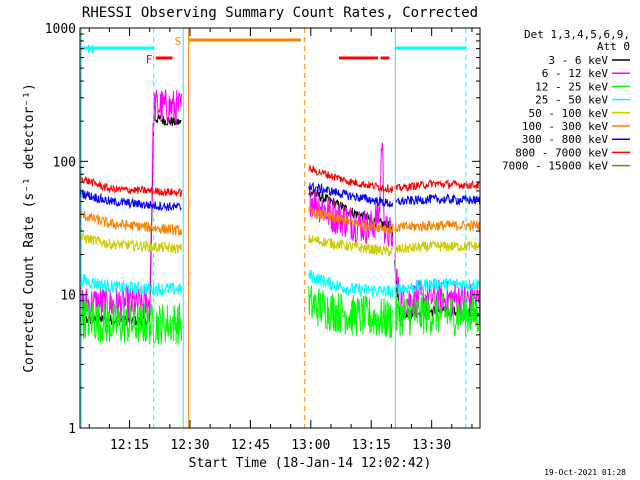 The width and height of the screenshot is (640, 480). What do you see at coordinates (613, 46) in the screenshot?
I see `legend-header-2: Att 0` at bounding box center [613, 46].